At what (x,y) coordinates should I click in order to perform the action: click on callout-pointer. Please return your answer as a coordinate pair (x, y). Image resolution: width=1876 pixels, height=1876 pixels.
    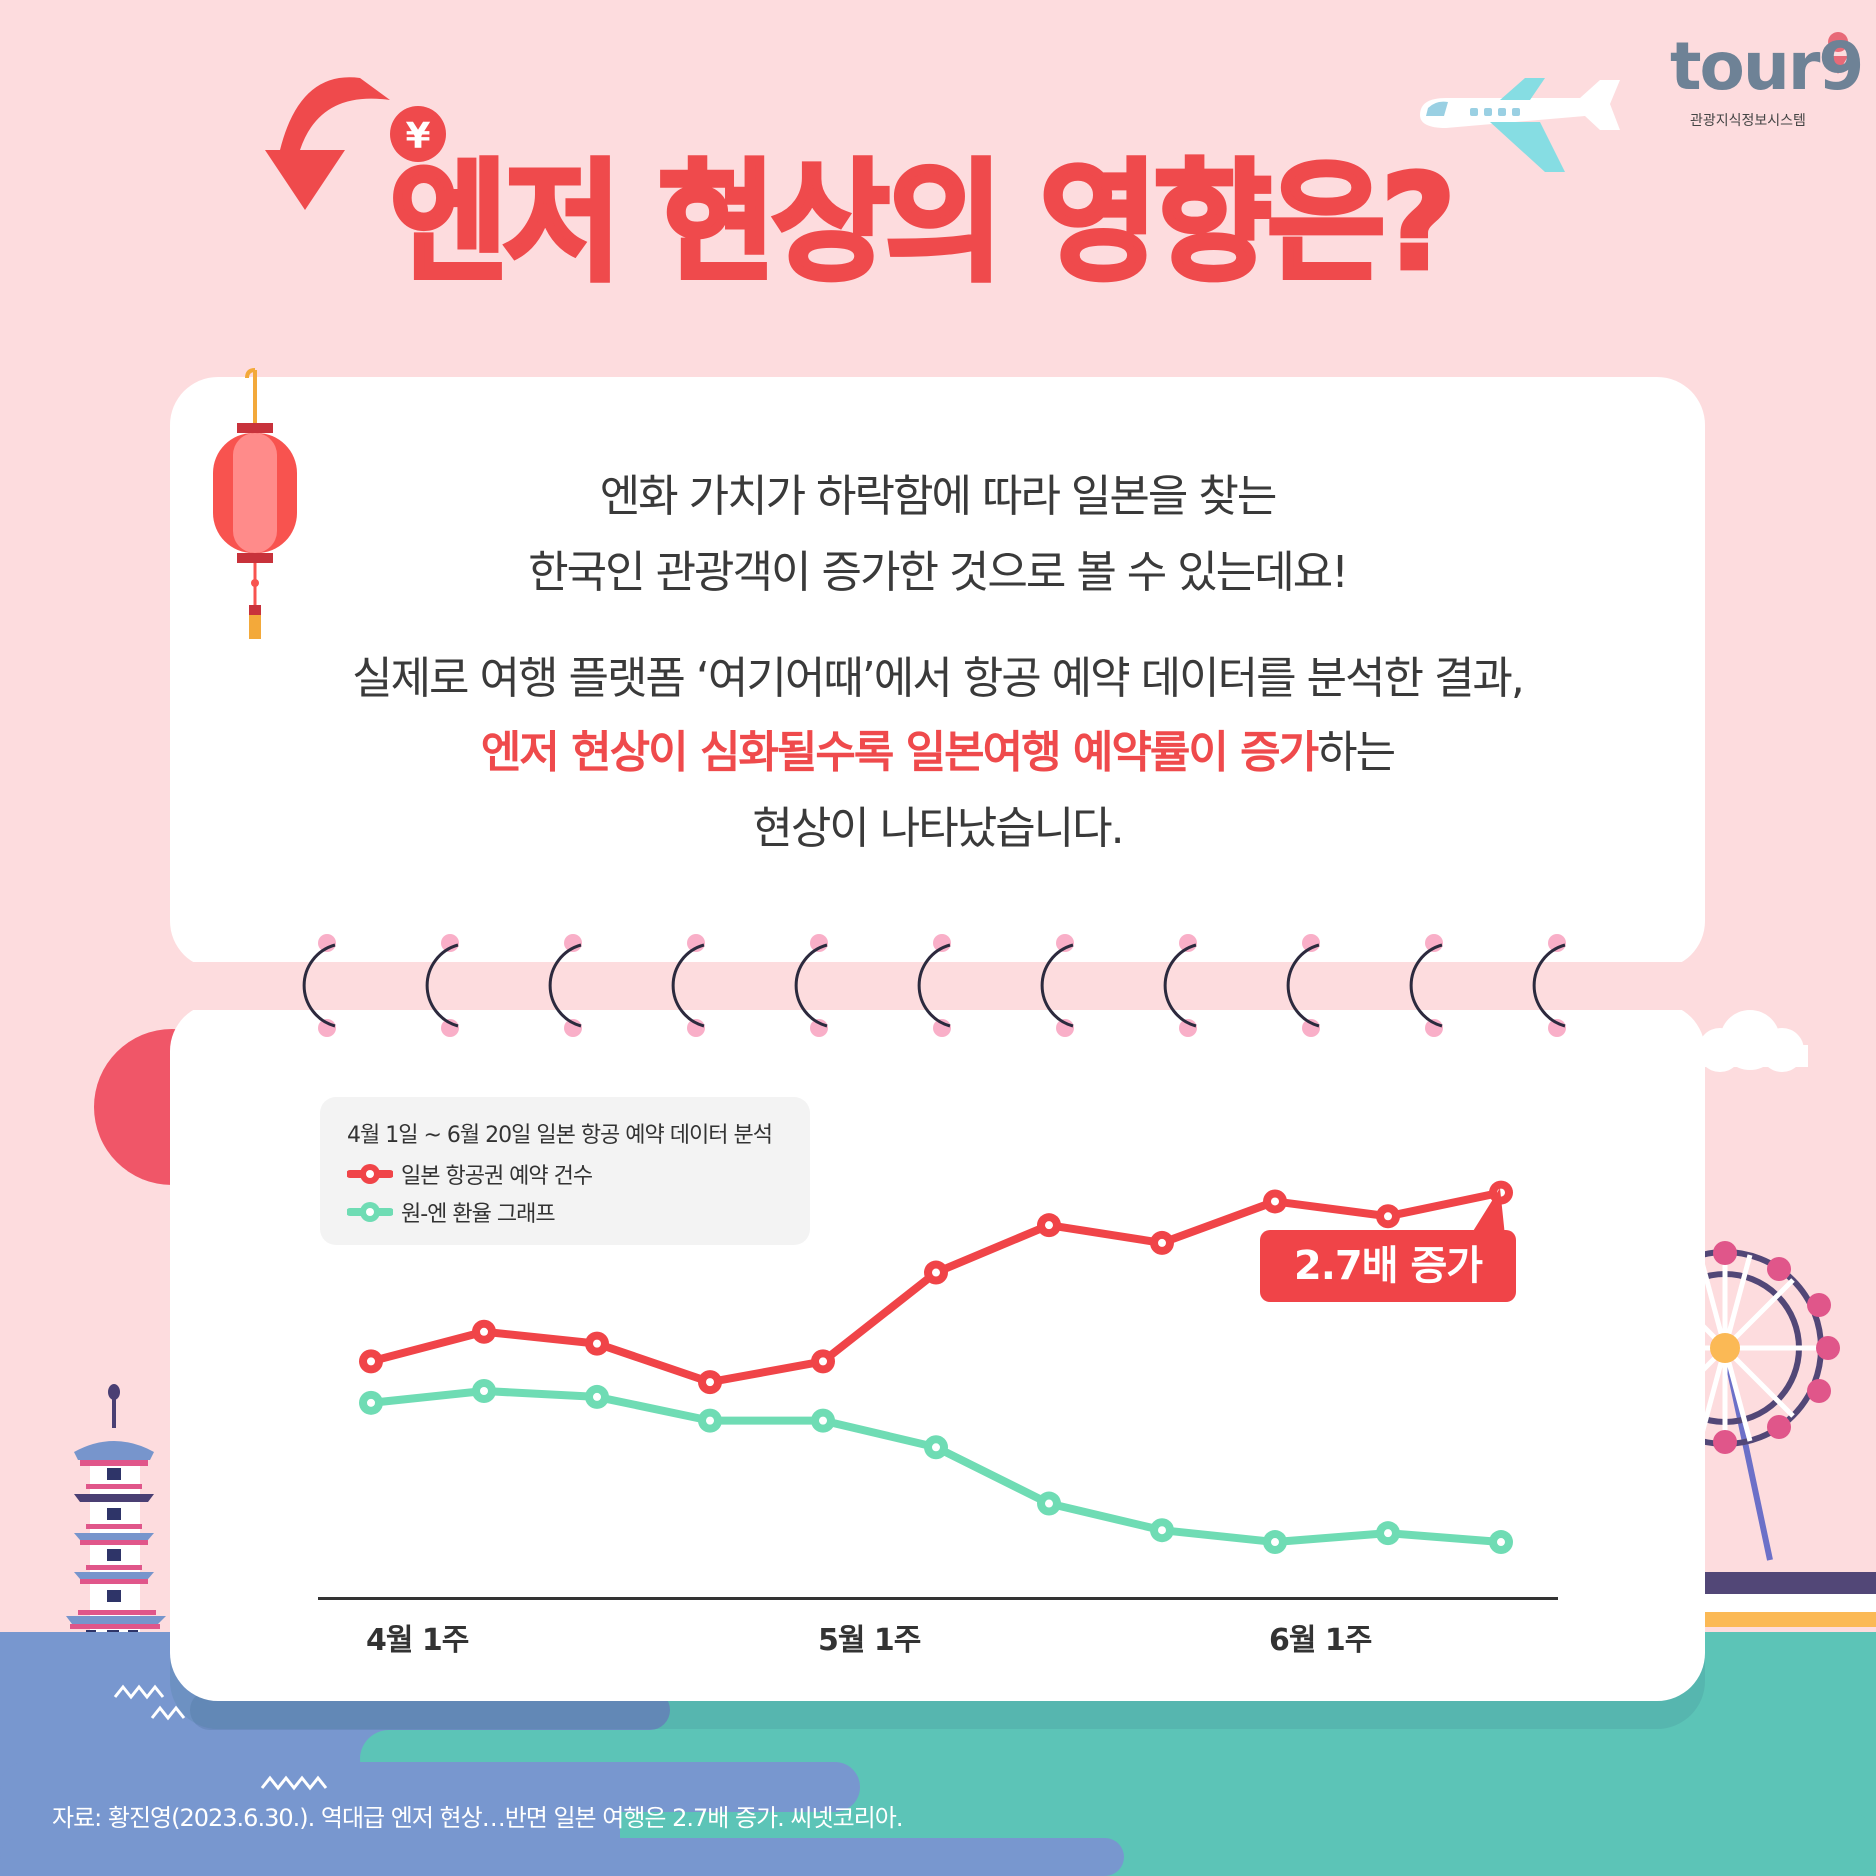
    Looking at the image, I should click on (1487, 1212).